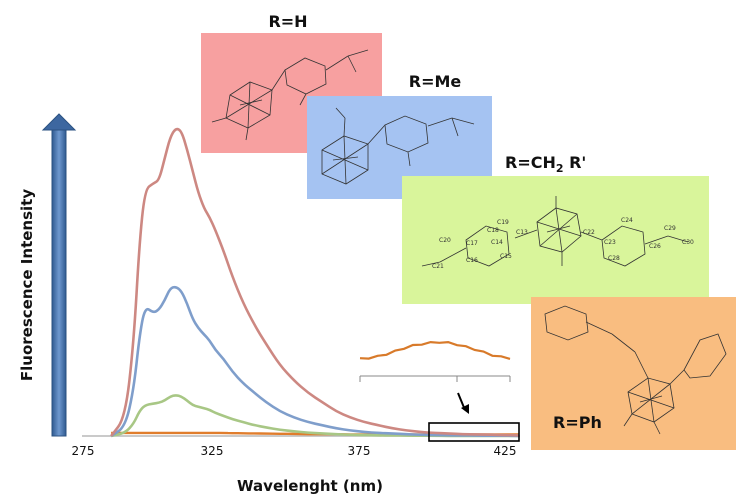 The width and height of the screenshot is (736, 504). I want to click on molecule-drawing-r-h, so click(290, 95).